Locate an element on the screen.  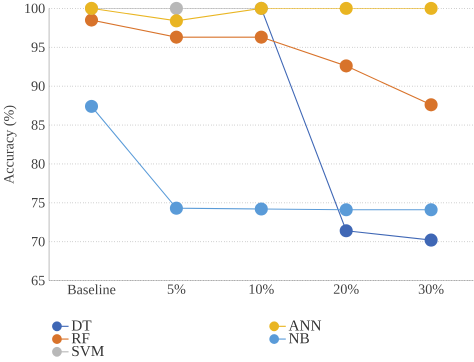
y-tick-label: 95 is located at coordinates (38, 47).